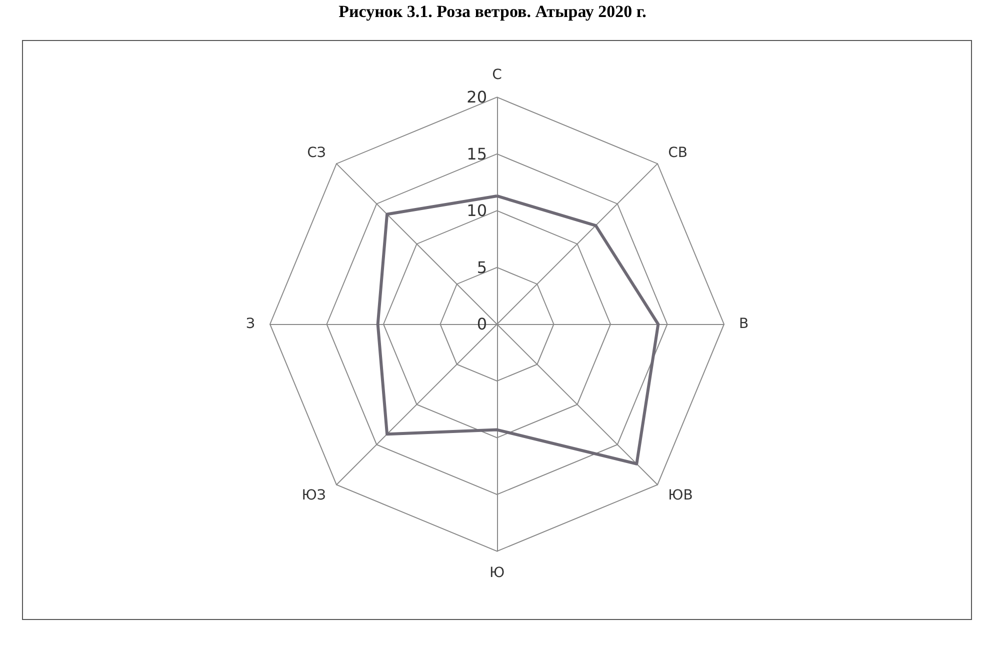 The width and height of the screenshot is (985, 659). Describe the element at coordinates (476, 154) in the screenshot. I see `y-tick-label: 15` at that location.